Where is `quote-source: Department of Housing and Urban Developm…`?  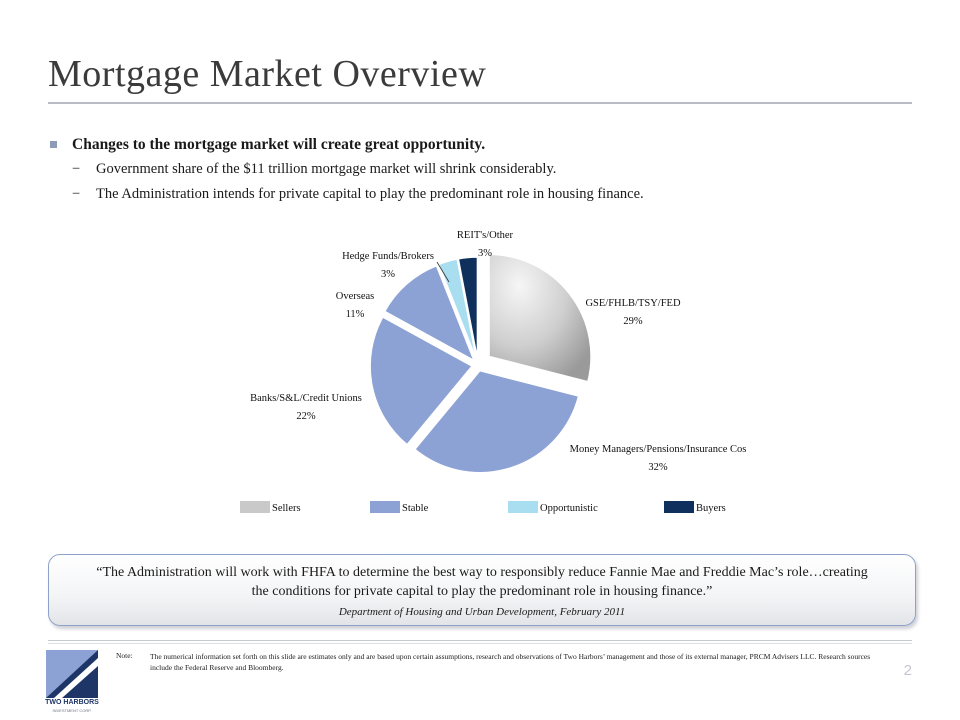
quote-source: Department of Housing and Urban Developm… is located at coordinates (482, 612).